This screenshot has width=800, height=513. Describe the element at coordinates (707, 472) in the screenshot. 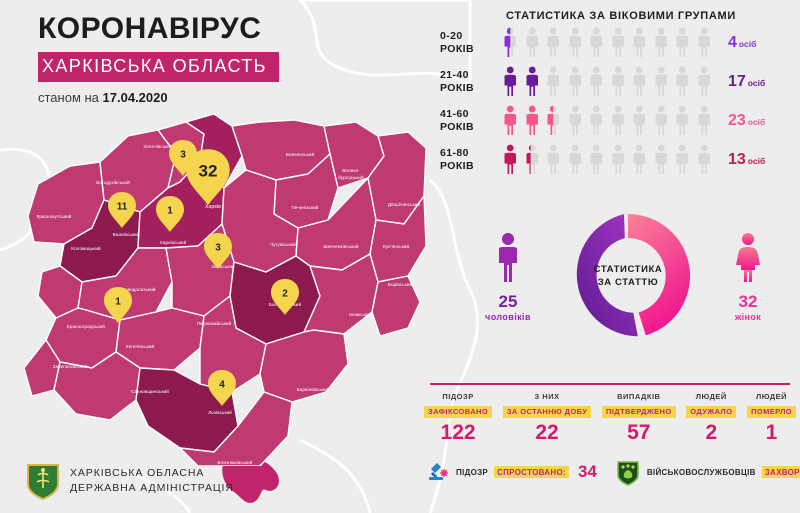

I see `note-military: ВІЙСЬКОВОСЛУЖБОВЦІВ ЗАХВОРІЛО: 1` at that location.